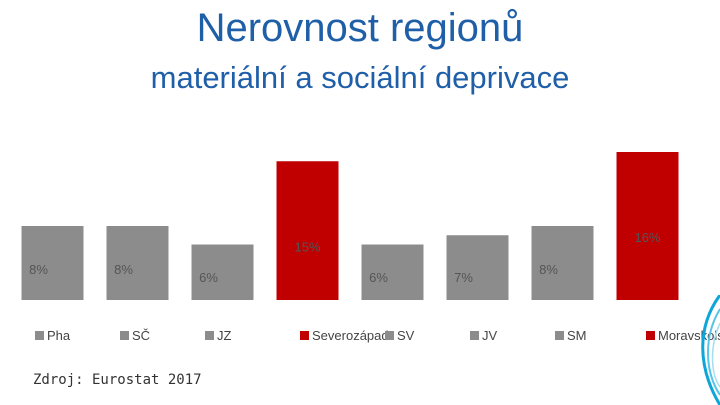 The height and width of the screenshot is (405, 720). Describe the element at coordinates (307, 246) in the screenshot. I see `data-label-4: 15%` at that location.